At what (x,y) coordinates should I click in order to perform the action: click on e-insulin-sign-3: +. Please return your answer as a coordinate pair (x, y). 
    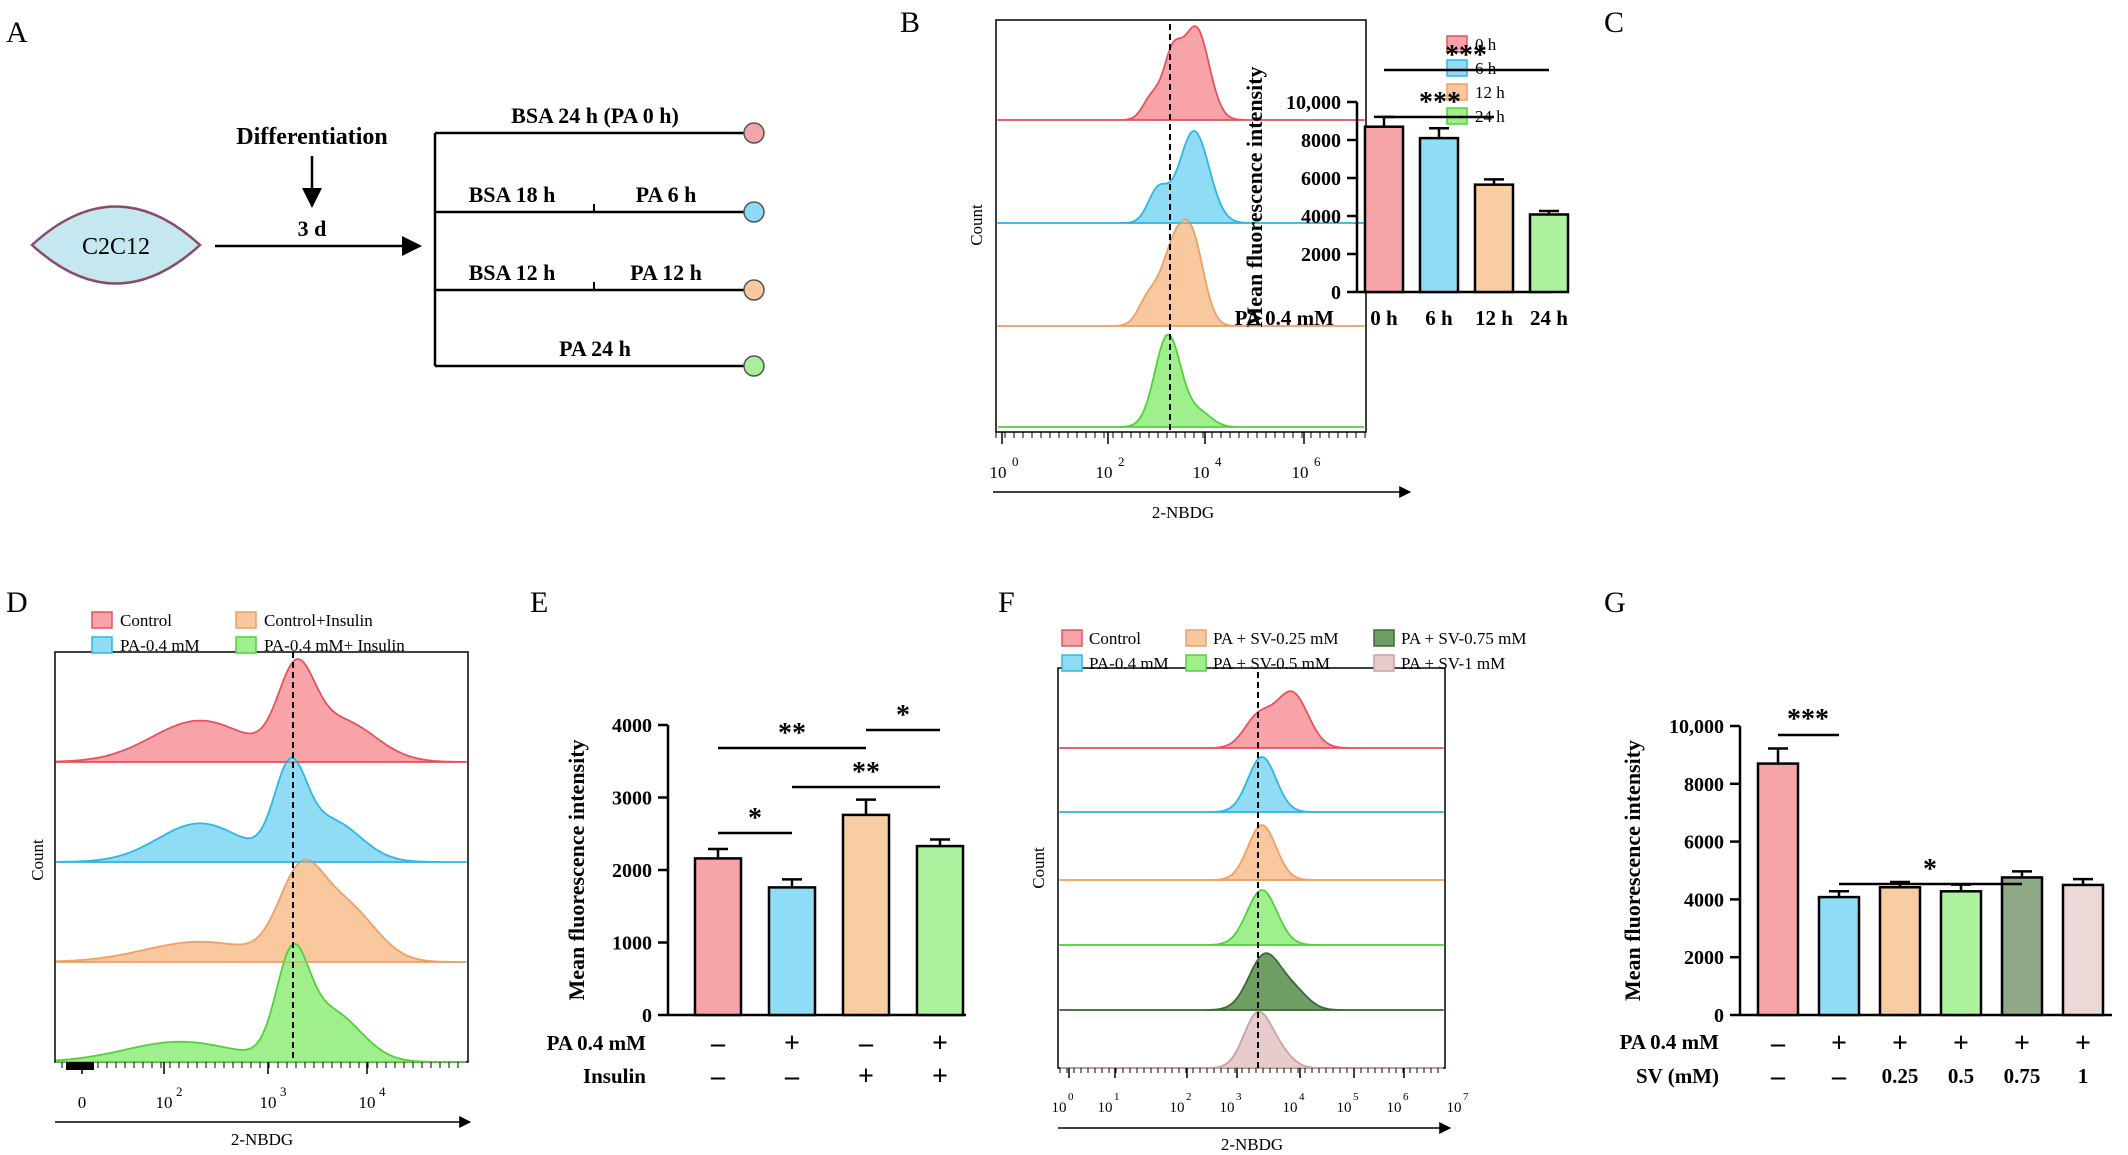
    Looking at the image, I should click on (866, 1076).